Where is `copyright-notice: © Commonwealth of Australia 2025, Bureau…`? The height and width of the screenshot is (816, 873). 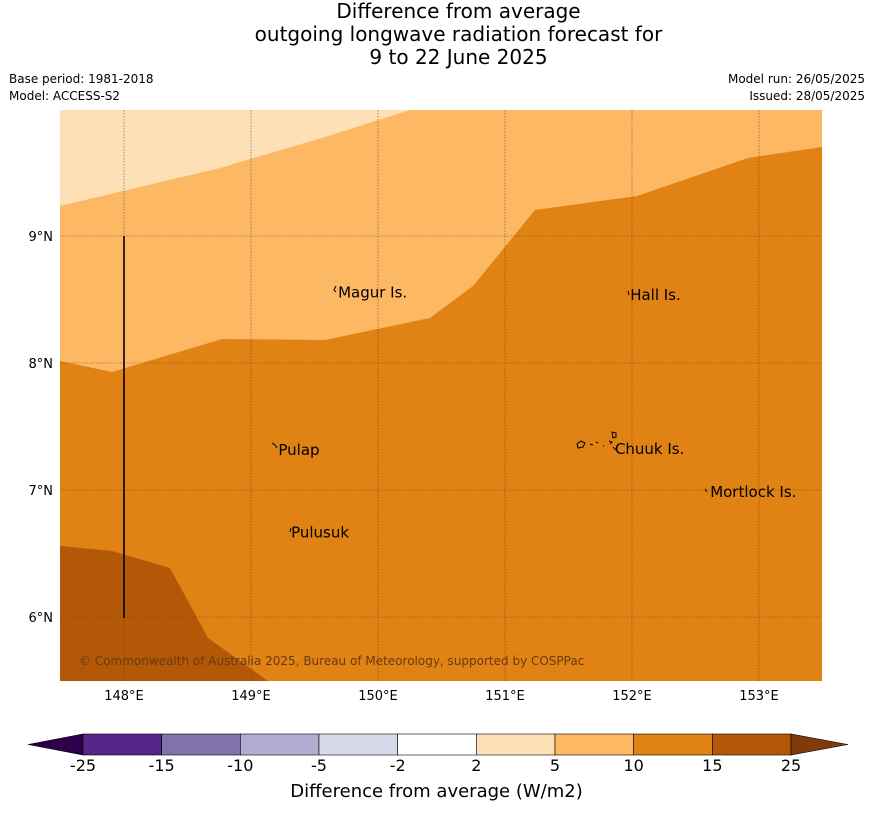
copyright-notice: © Commonwealth of Australia 2025, Bureau… is located at coordinates (331, 661).